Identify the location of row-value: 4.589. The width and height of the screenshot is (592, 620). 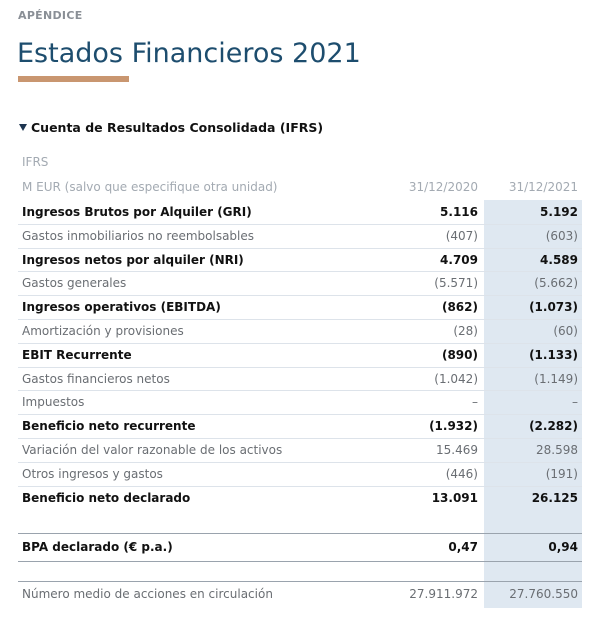
(559, 259).